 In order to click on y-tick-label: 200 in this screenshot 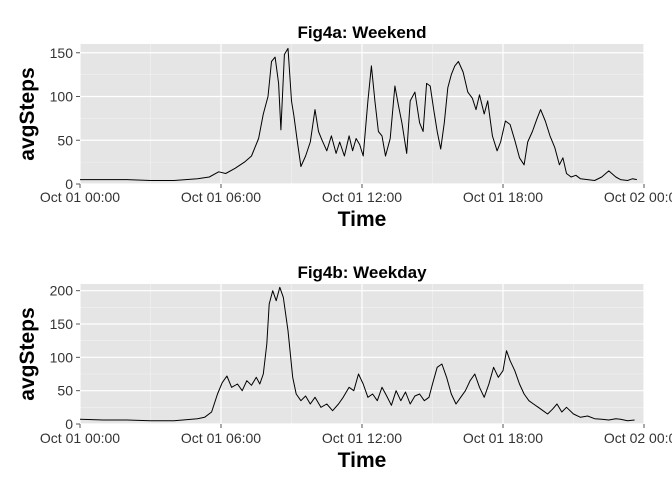, I will do `click(62, 291)`.